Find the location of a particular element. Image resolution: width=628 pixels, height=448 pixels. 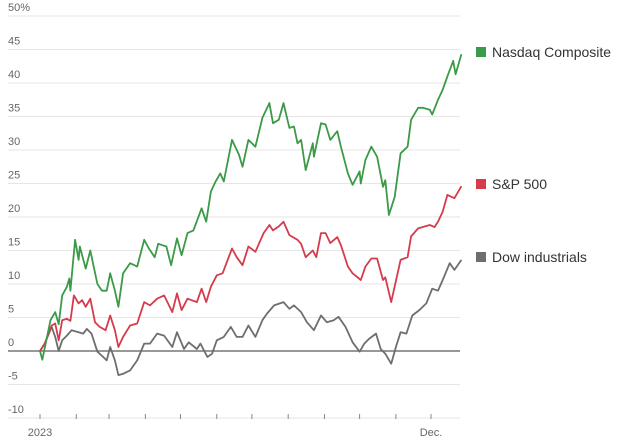

y-tick-label: 20 is located at coordinates (14, 209).